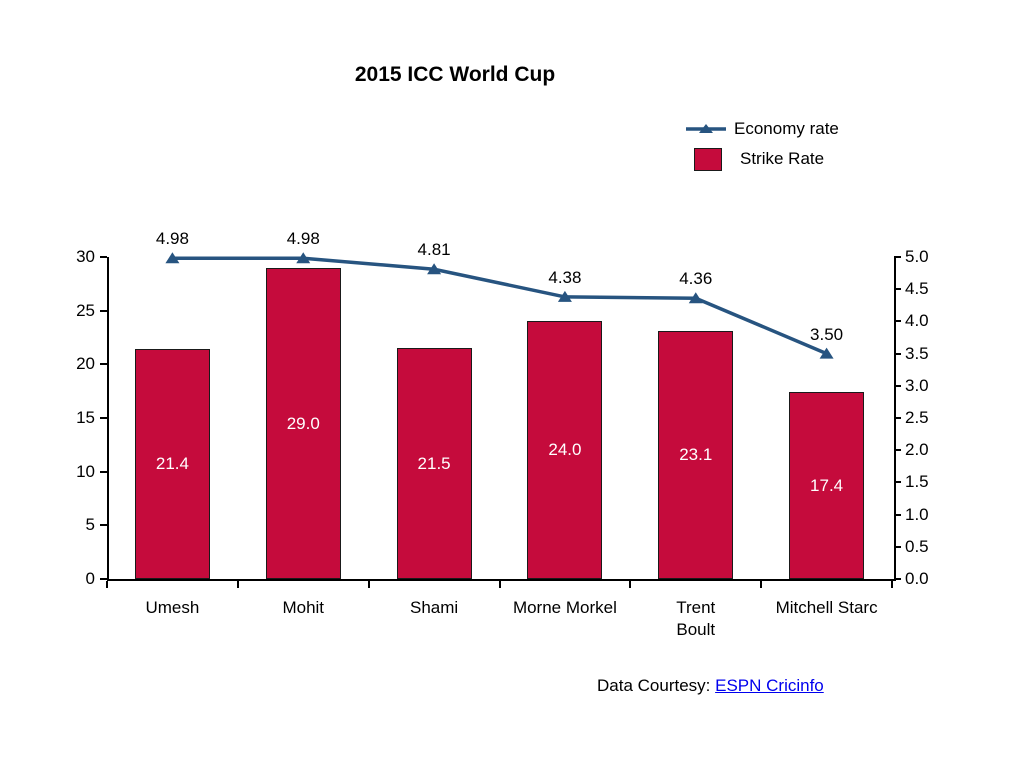 This screenshot has width=1029, height=763. Describe the element at coordinates (917, 546) in the screenshot. I see `right-axis-tick-label: 0.5` at that location.